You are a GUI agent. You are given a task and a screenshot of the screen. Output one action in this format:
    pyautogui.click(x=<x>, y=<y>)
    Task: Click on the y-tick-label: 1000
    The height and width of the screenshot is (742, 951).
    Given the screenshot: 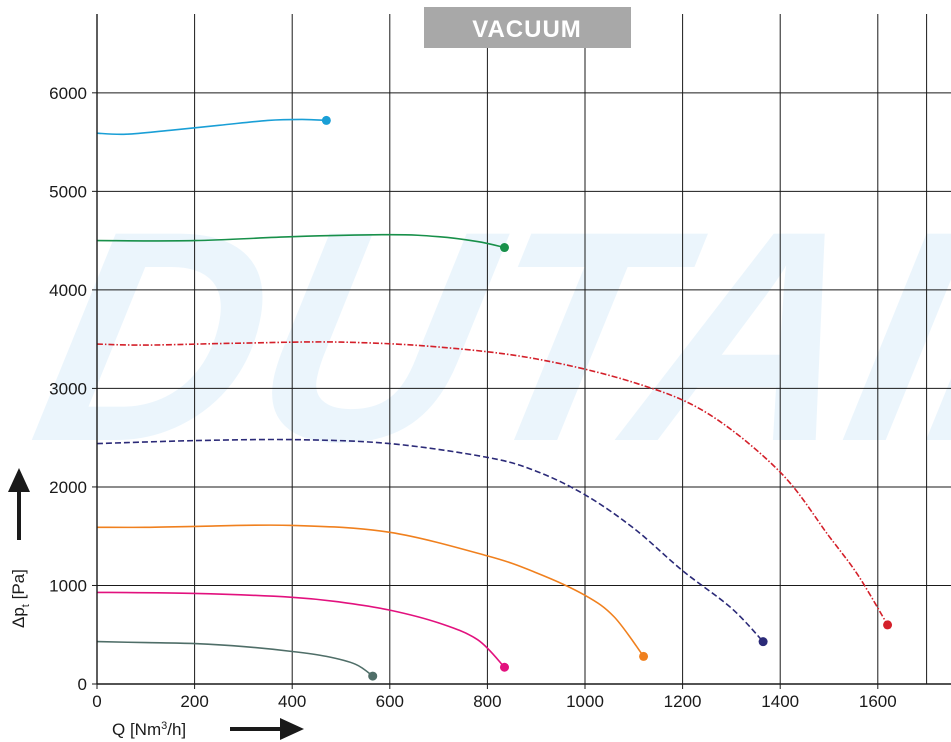 What is the action you would take?
    pyautogui.click(x=68, y=585)
    